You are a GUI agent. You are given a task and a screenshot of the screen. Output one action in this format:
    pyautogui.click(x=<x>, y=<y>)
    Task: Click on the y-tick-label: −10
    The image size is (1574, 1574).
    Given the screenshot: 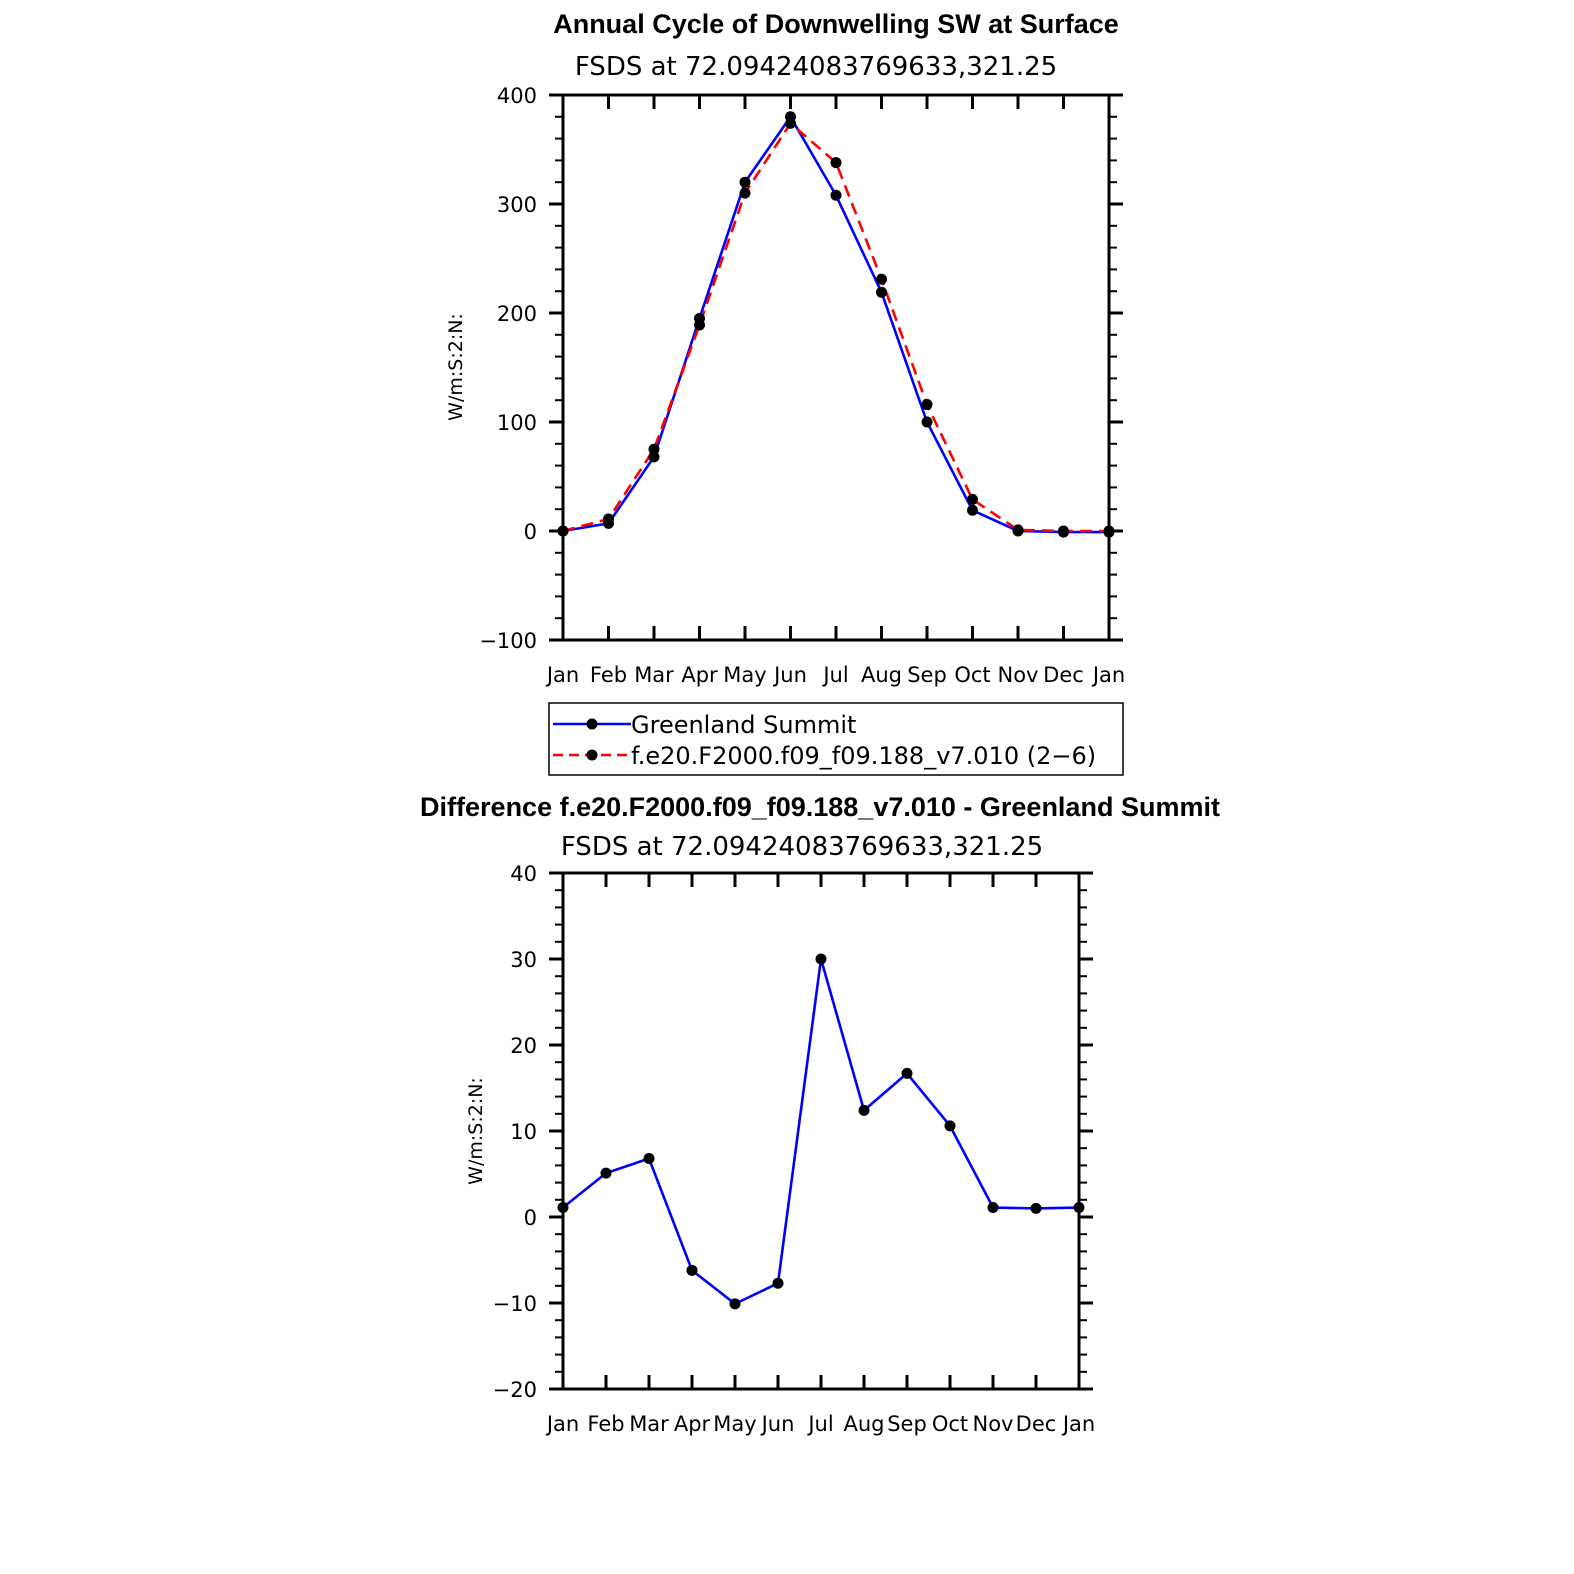 What is the action you would take?
    pyautogui.click(x=515, y=1304)
    